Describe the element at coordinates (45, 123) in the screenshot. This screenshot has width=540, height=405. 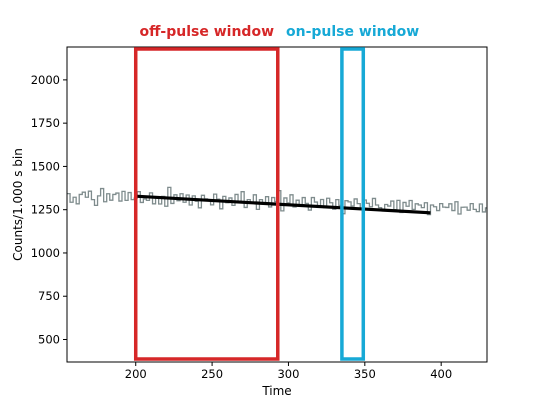
I see `y-tick-label: 1750` at that location.